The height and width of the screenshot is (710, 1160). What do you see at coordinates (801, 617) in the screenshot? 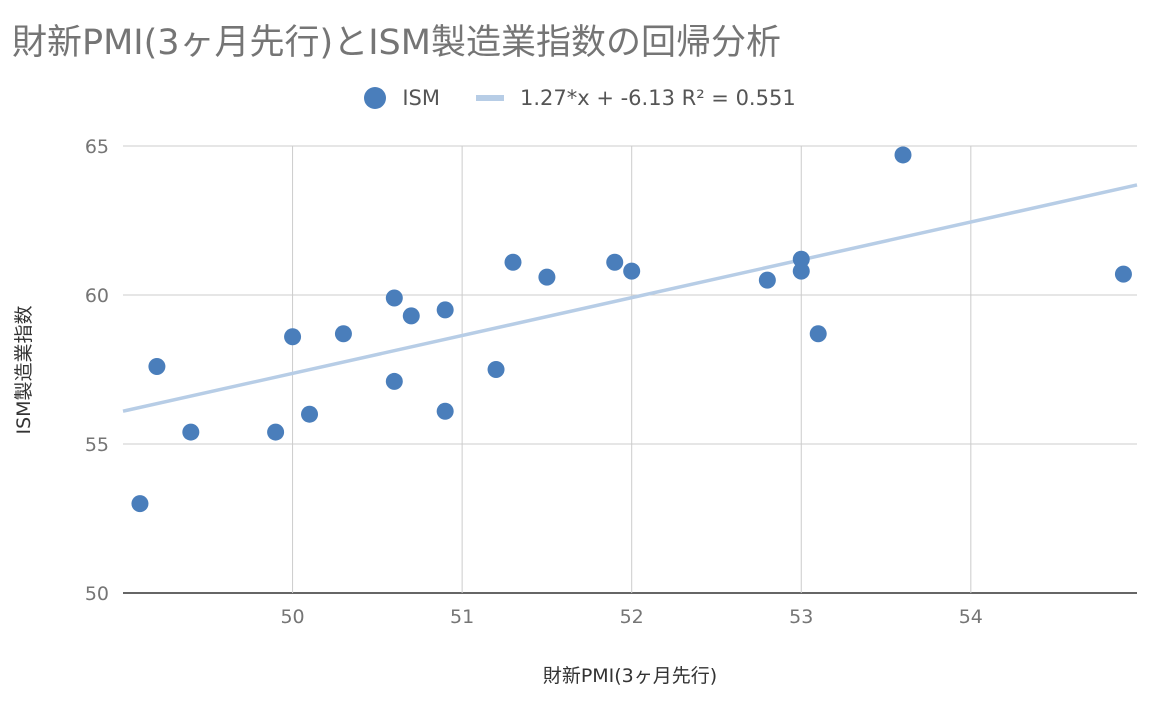
I see `x-tick-label: 53` at bounding box center [801, 617].